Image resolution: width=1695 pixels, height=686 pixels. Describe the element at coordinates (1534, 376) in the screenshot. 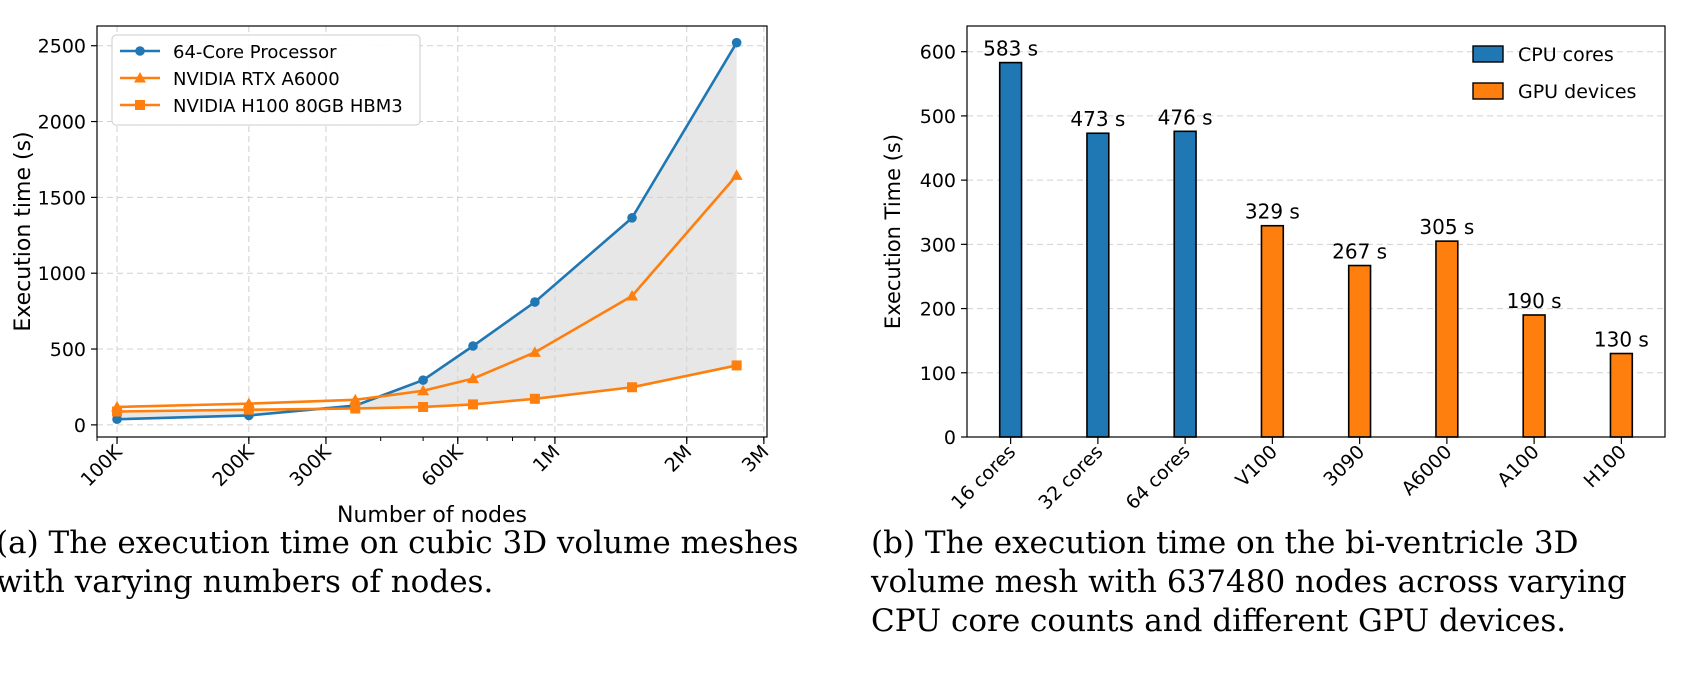

I see `bar-a100` at that location.